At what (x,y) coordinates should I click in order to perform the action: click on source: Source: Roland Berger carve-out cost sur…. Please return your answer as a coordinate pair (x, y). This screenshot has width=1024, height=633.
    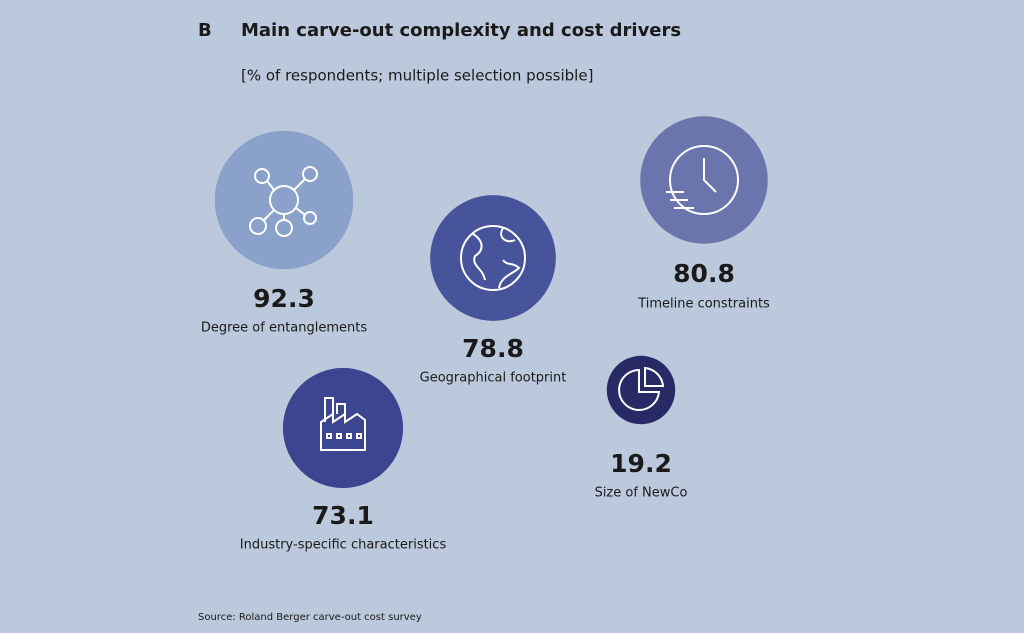
    Looking at the image, I should click on (310, 617).